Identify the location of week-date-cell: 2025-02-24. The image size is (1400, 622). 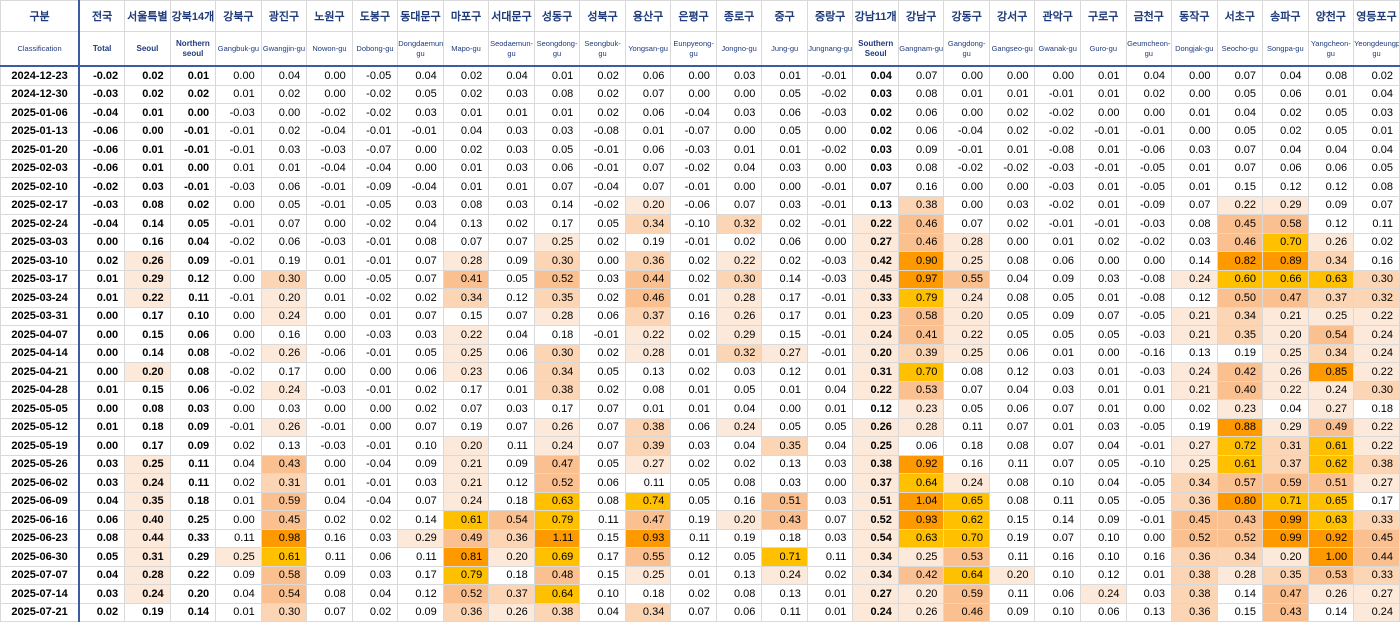
(40, 224).